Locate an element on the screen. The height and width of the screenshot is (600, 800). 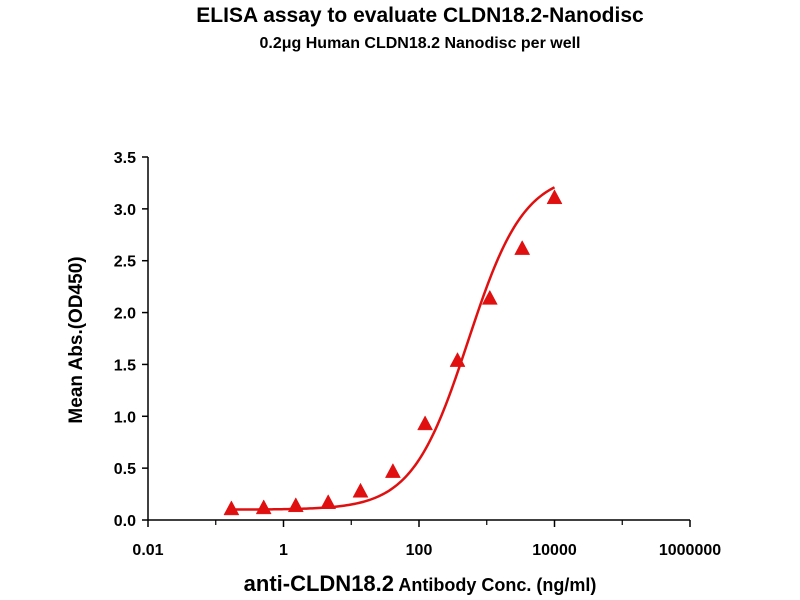
x-tick-label: 1 is located at coordinates (283, 550).